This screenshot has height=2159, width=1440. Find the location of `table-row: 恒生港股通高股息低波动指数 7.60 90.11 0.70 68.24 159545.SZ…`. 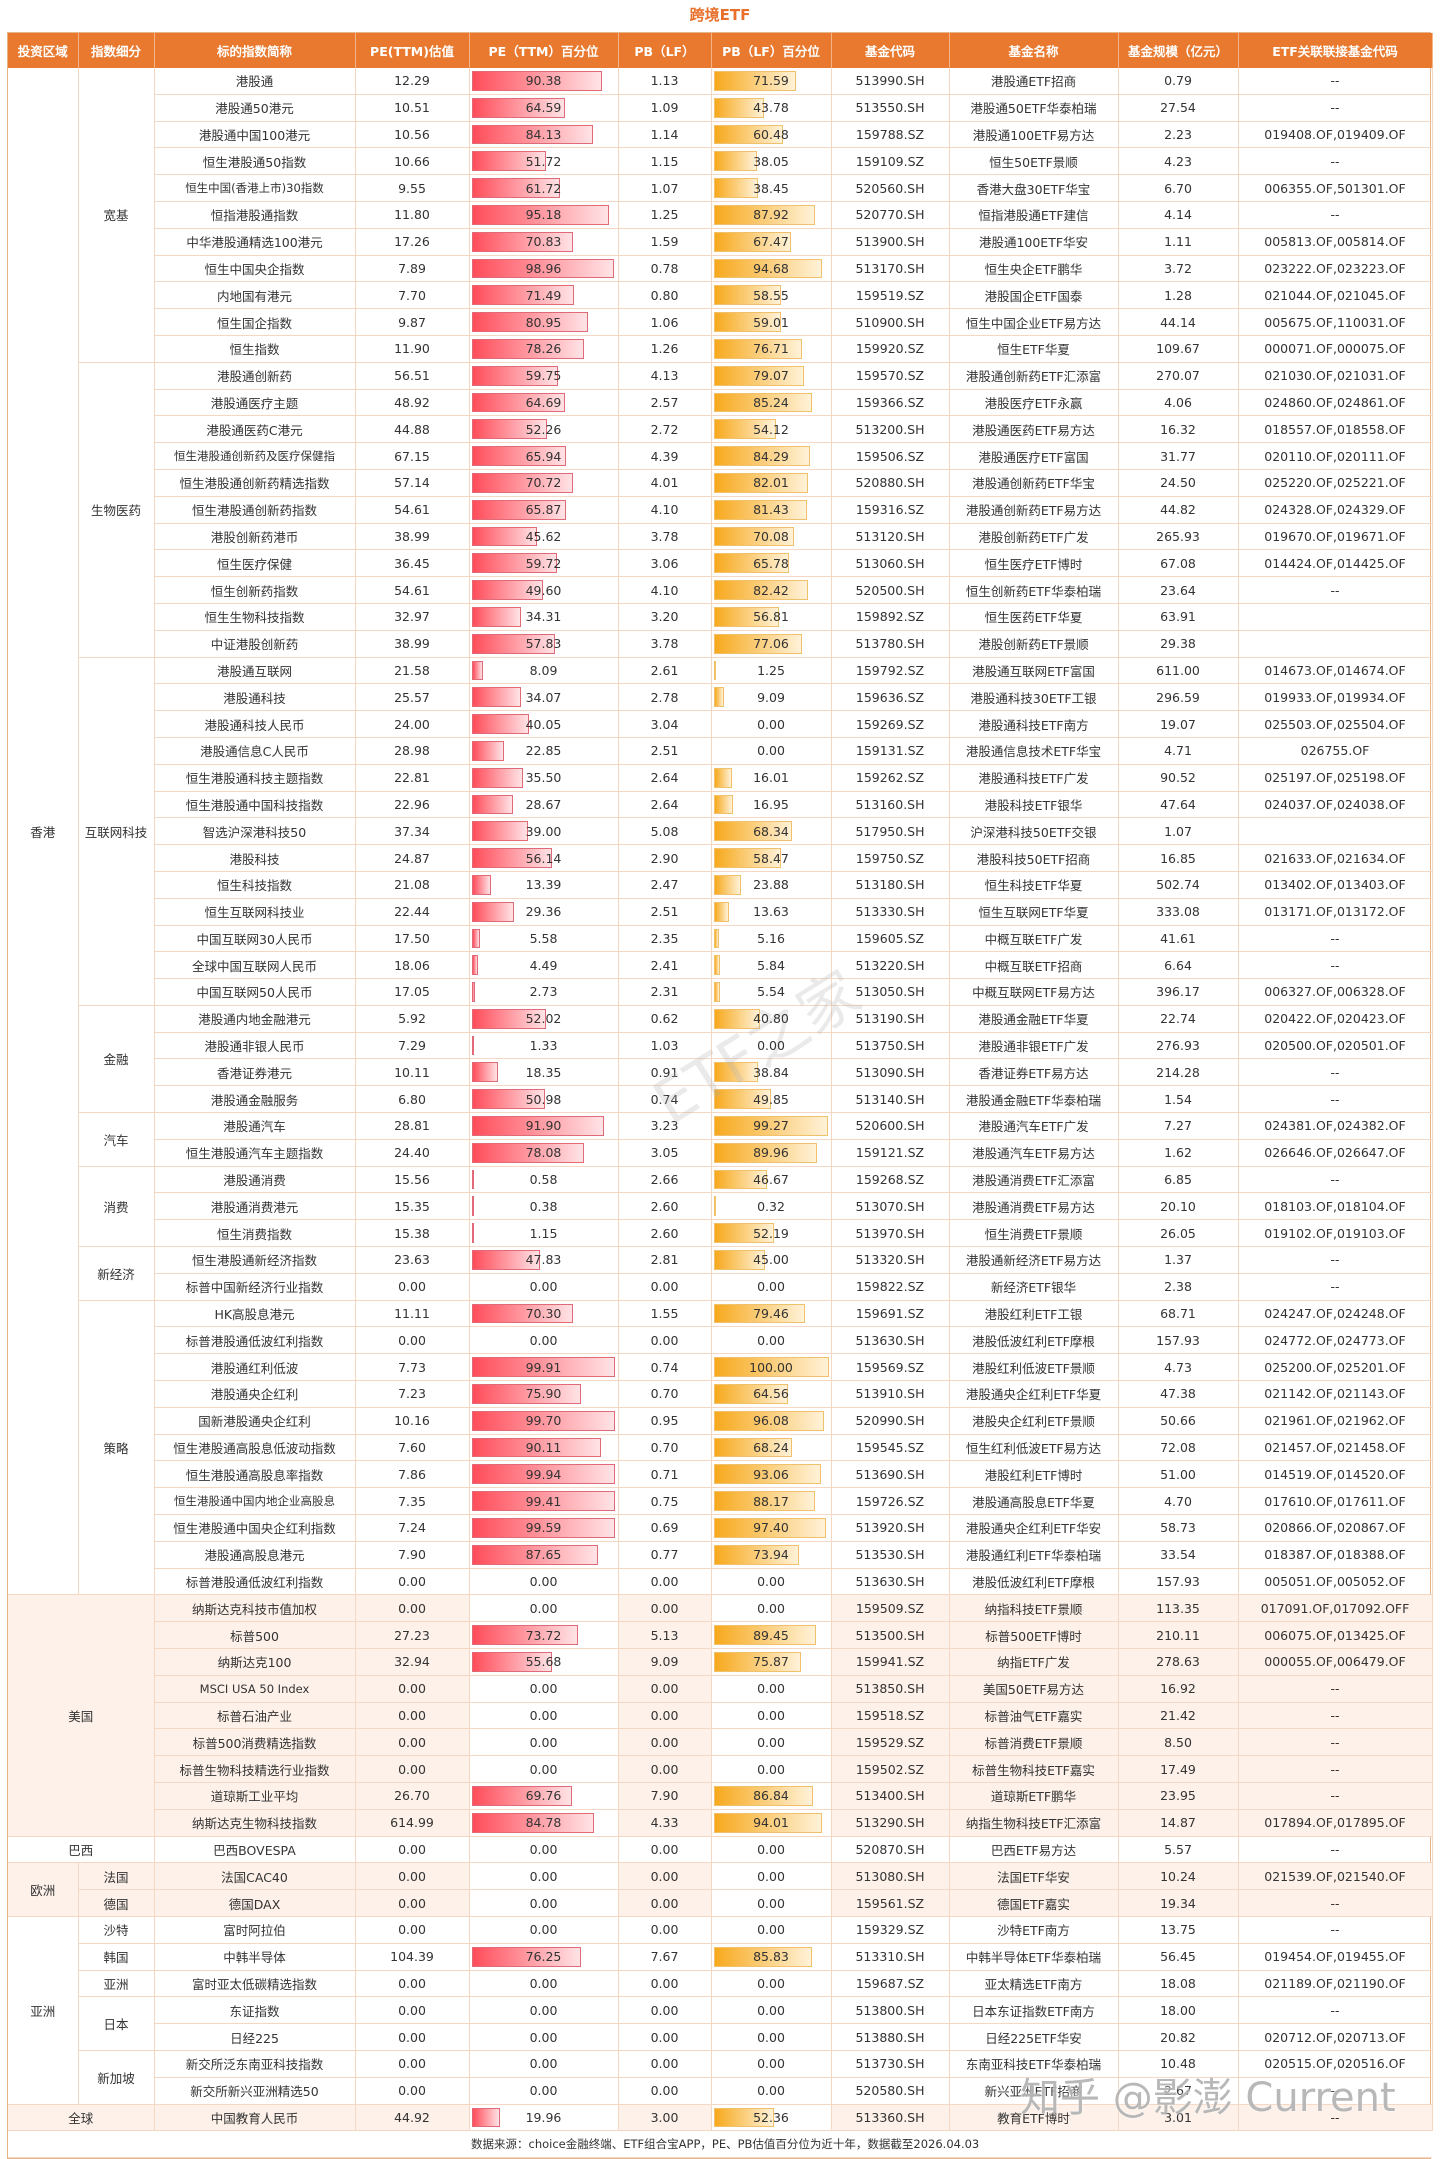

table-row: 恒生港股通高股息低波动指数 7.60 90.11 0.70 68.24 159545.SZ… is located at coordinates (720, 1448).